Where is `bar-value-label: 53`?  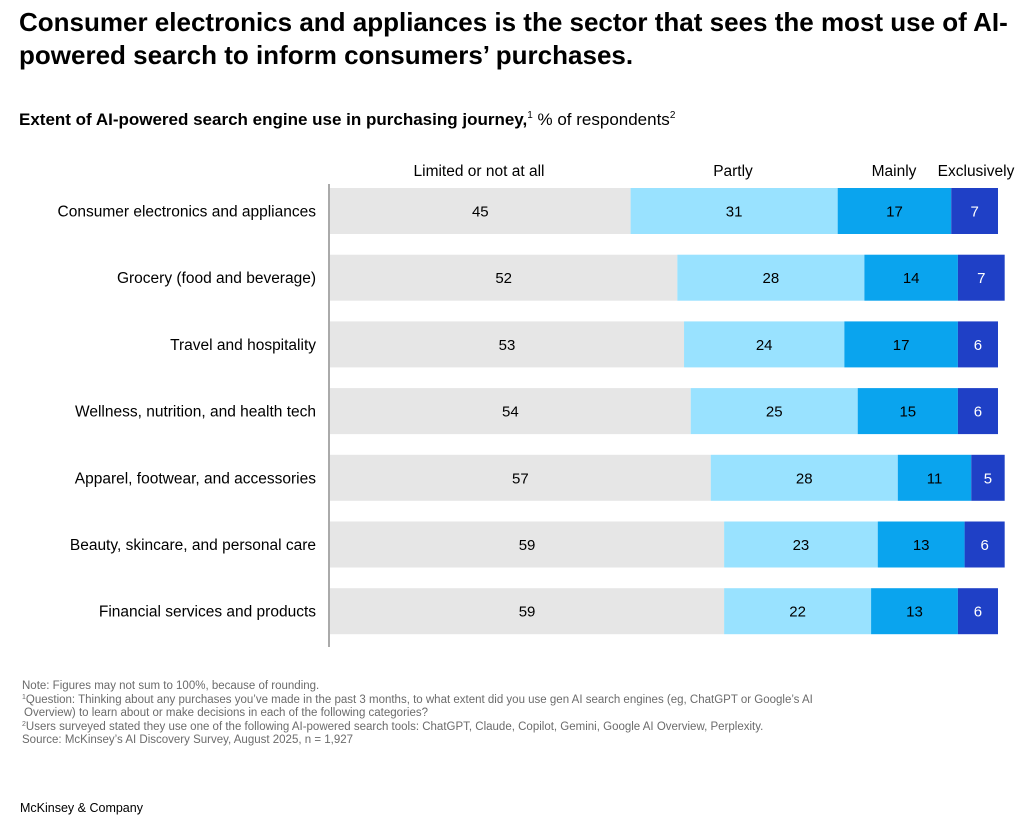 bar-value-label: 53 is located at coordinates (507, 345).